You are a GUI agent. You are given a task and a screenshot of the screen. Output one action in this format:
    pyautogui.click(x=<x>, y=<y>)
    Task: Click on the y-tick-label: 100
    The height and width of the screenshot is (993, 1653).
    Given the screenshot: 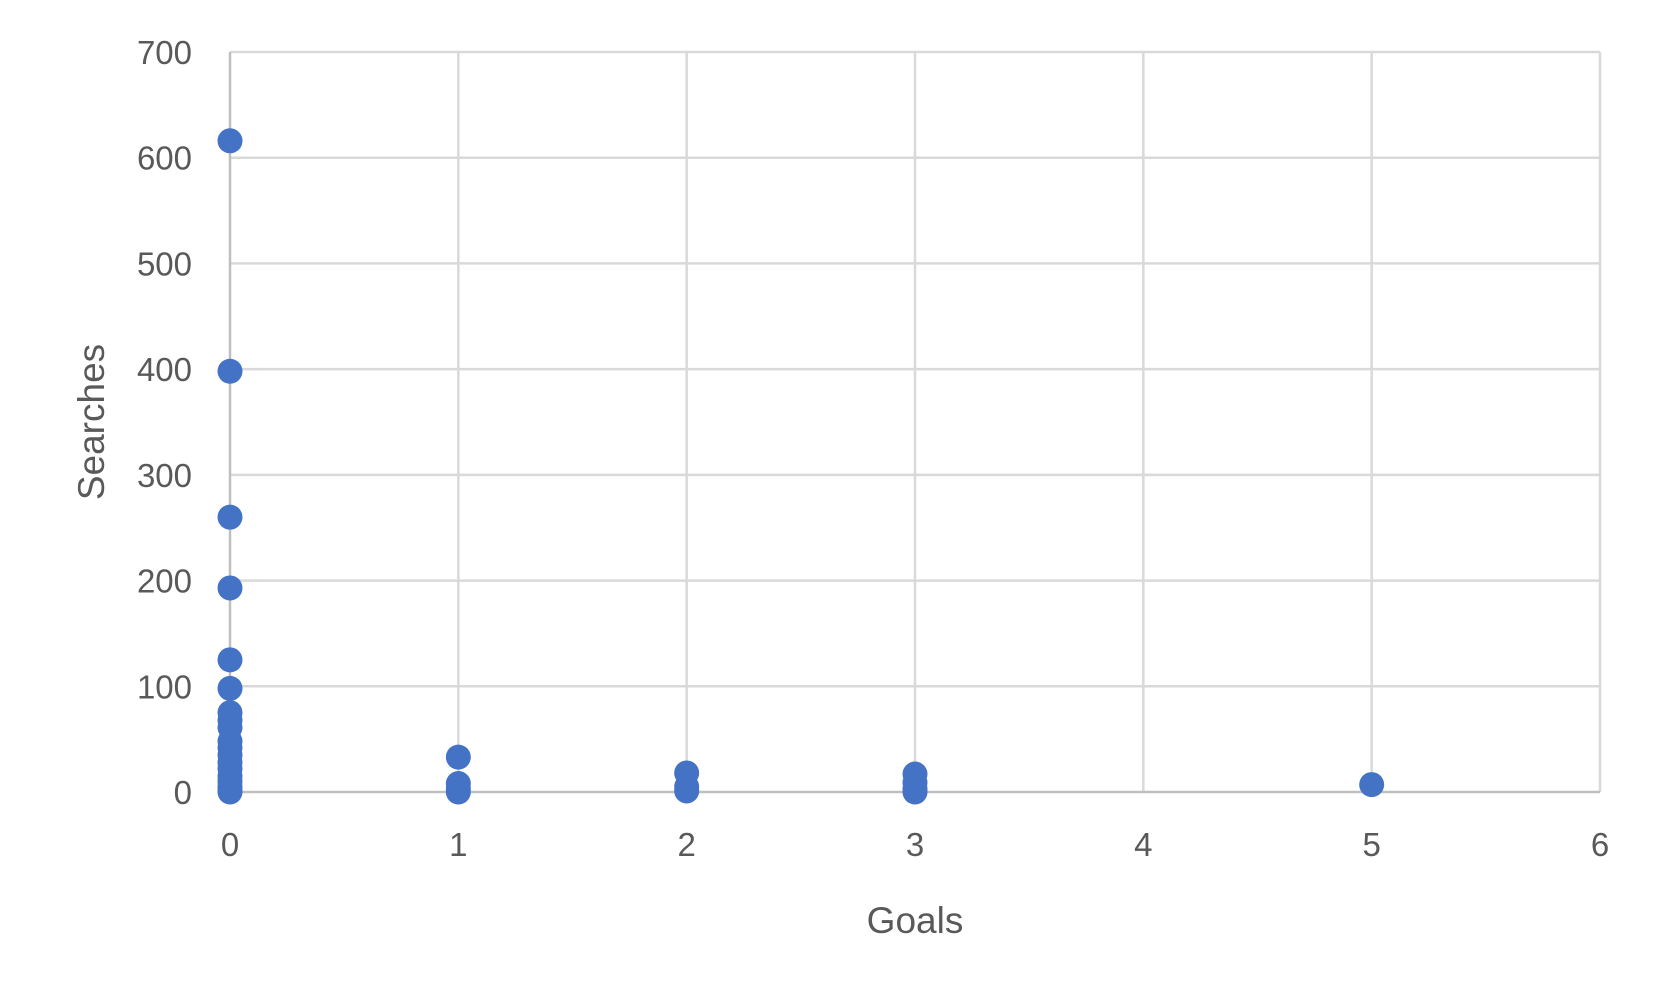 What is the action you would take?
    pyautogui.click(x=164, y=686)
    